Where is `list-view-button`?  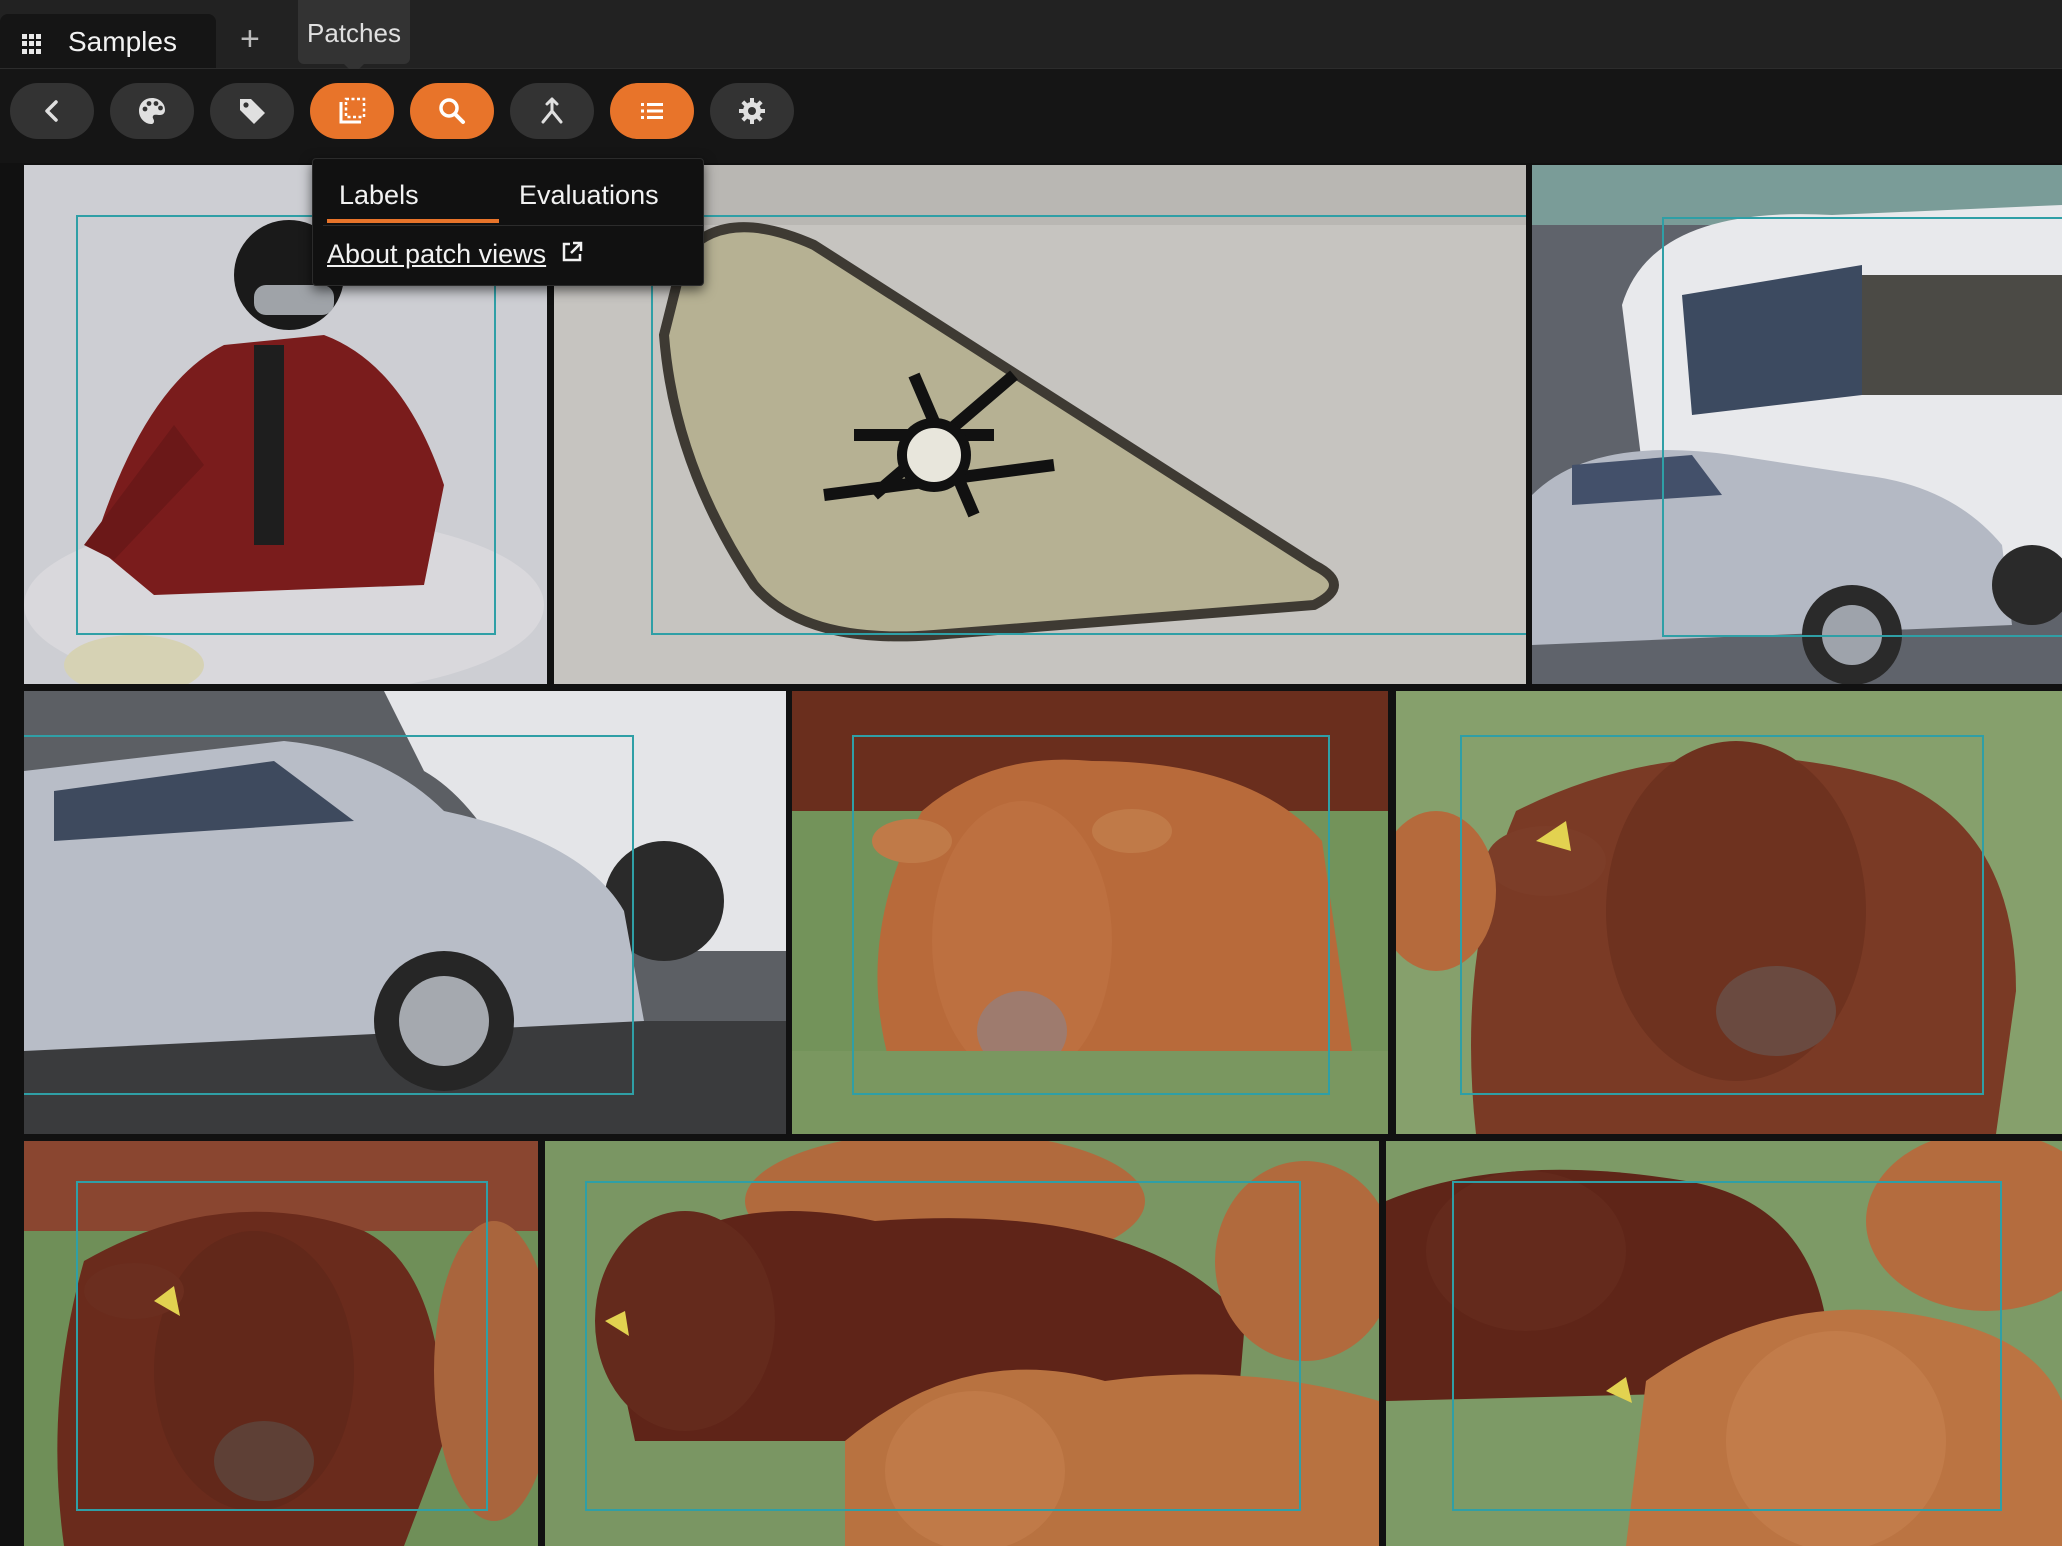 list-view-button is located at coordinates (652, 111).